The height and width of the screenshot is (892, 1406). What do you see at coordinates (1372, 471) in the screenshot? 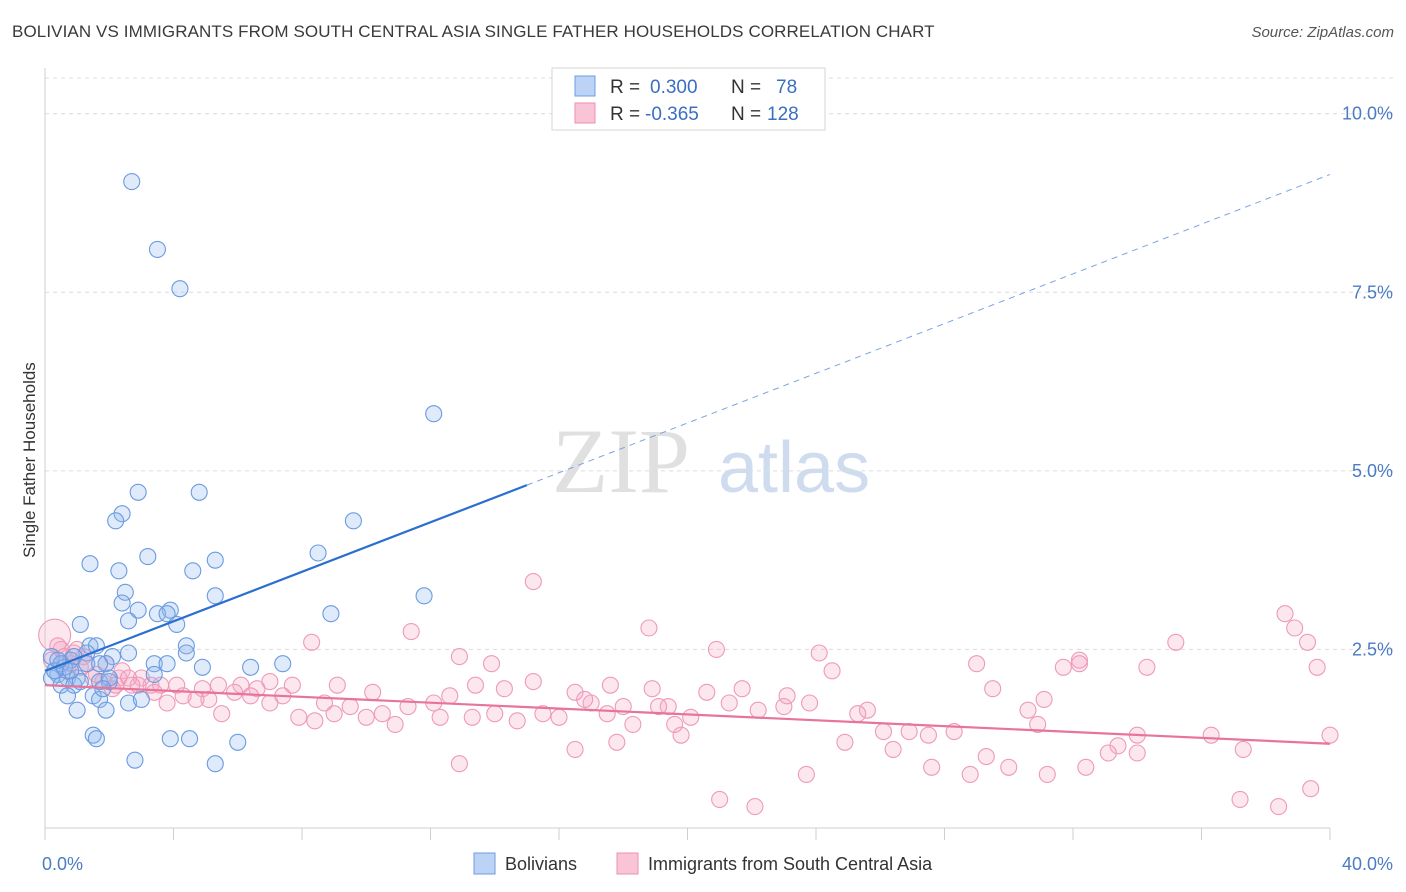
I see `y-tick-label: 5.0%` at bounding box center [1372, 471].